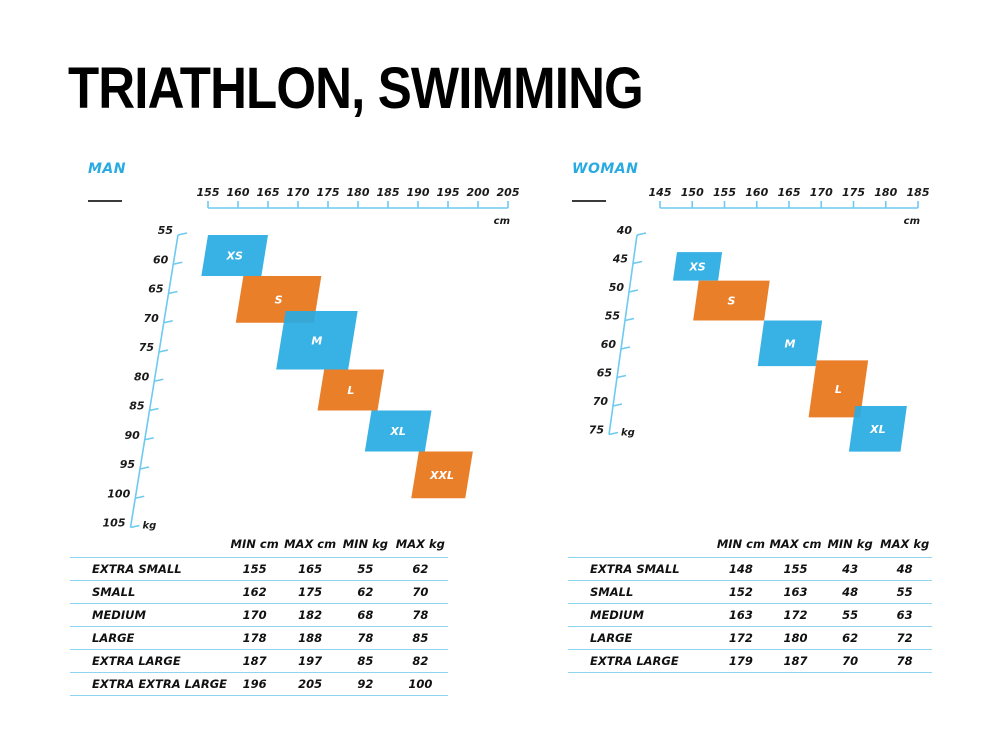  What do you see at coordinates (356, 88) in the screenshot?
I see `page-title: TRIATHLON, SWIMMING` at bounding box center [356, 88].